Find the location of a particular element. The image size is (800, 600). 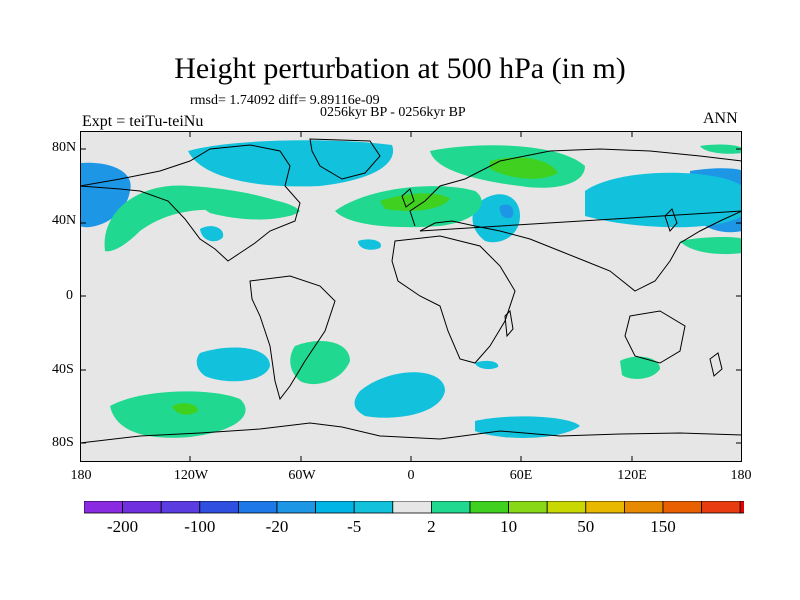

anomaly-positive-north-america is located at coordinates (249, 207).